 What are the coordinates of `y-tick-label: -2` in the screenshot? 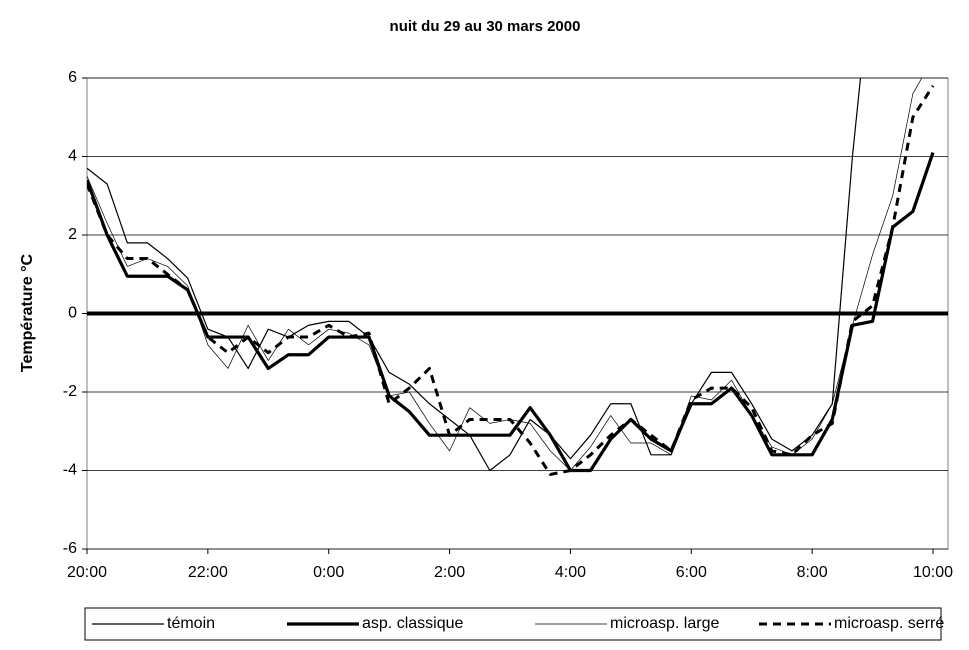 It's located at (70, 391).